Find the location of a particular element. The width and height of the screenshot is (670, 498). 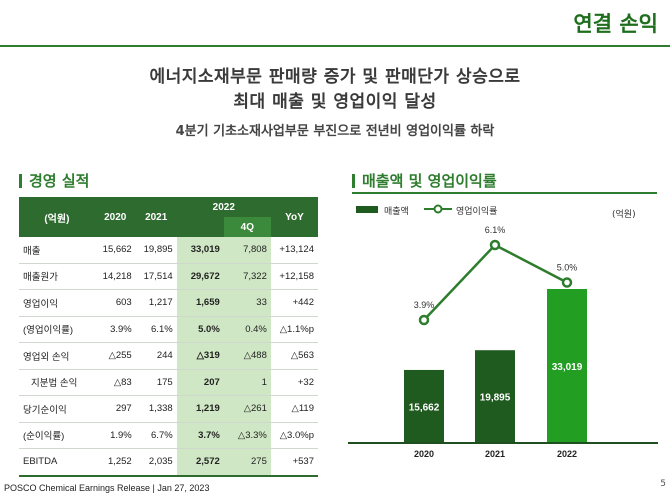

cell-2020: 603 is located at coordinates (115, 303).